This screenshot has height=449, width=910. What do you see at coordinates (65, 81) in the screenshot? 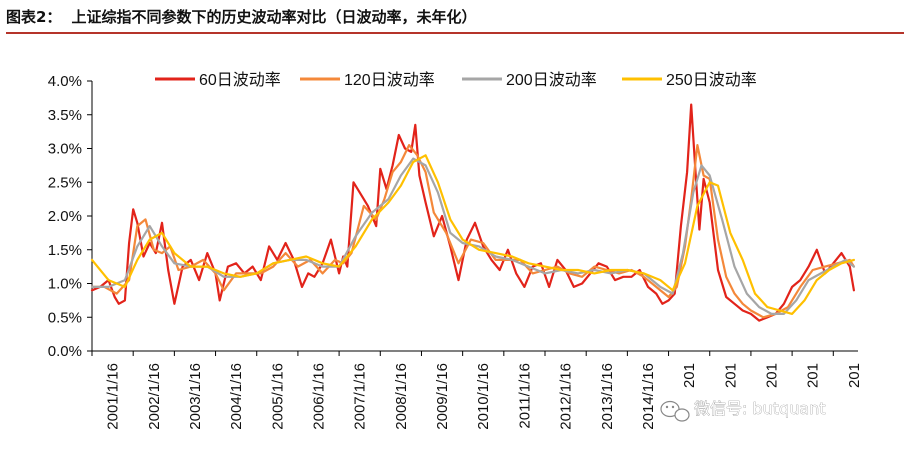
I see `y-tick-label: 4.0%` at bounding box center [65, 81].